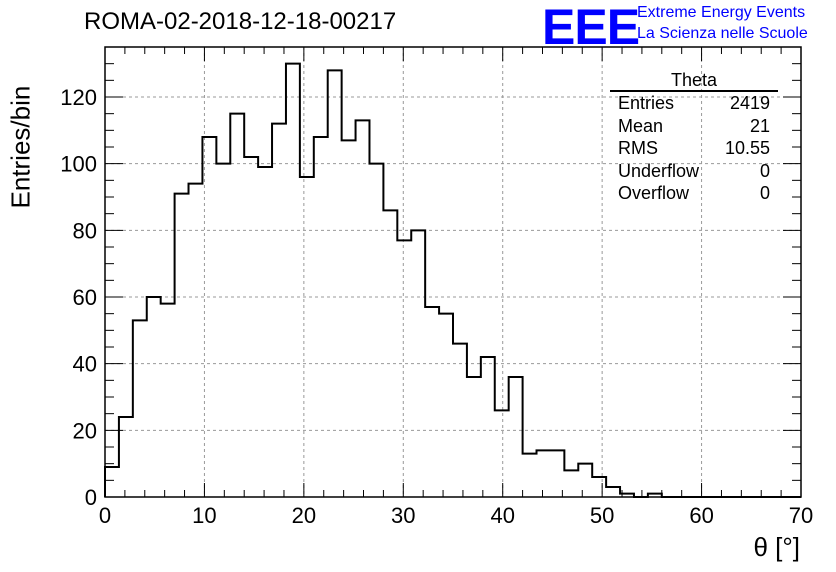  What do you see at coordinates (694, 148) in the screenshot?
I see `stats-row-rms: RMS 10.55` at bounding box center [694, 148].